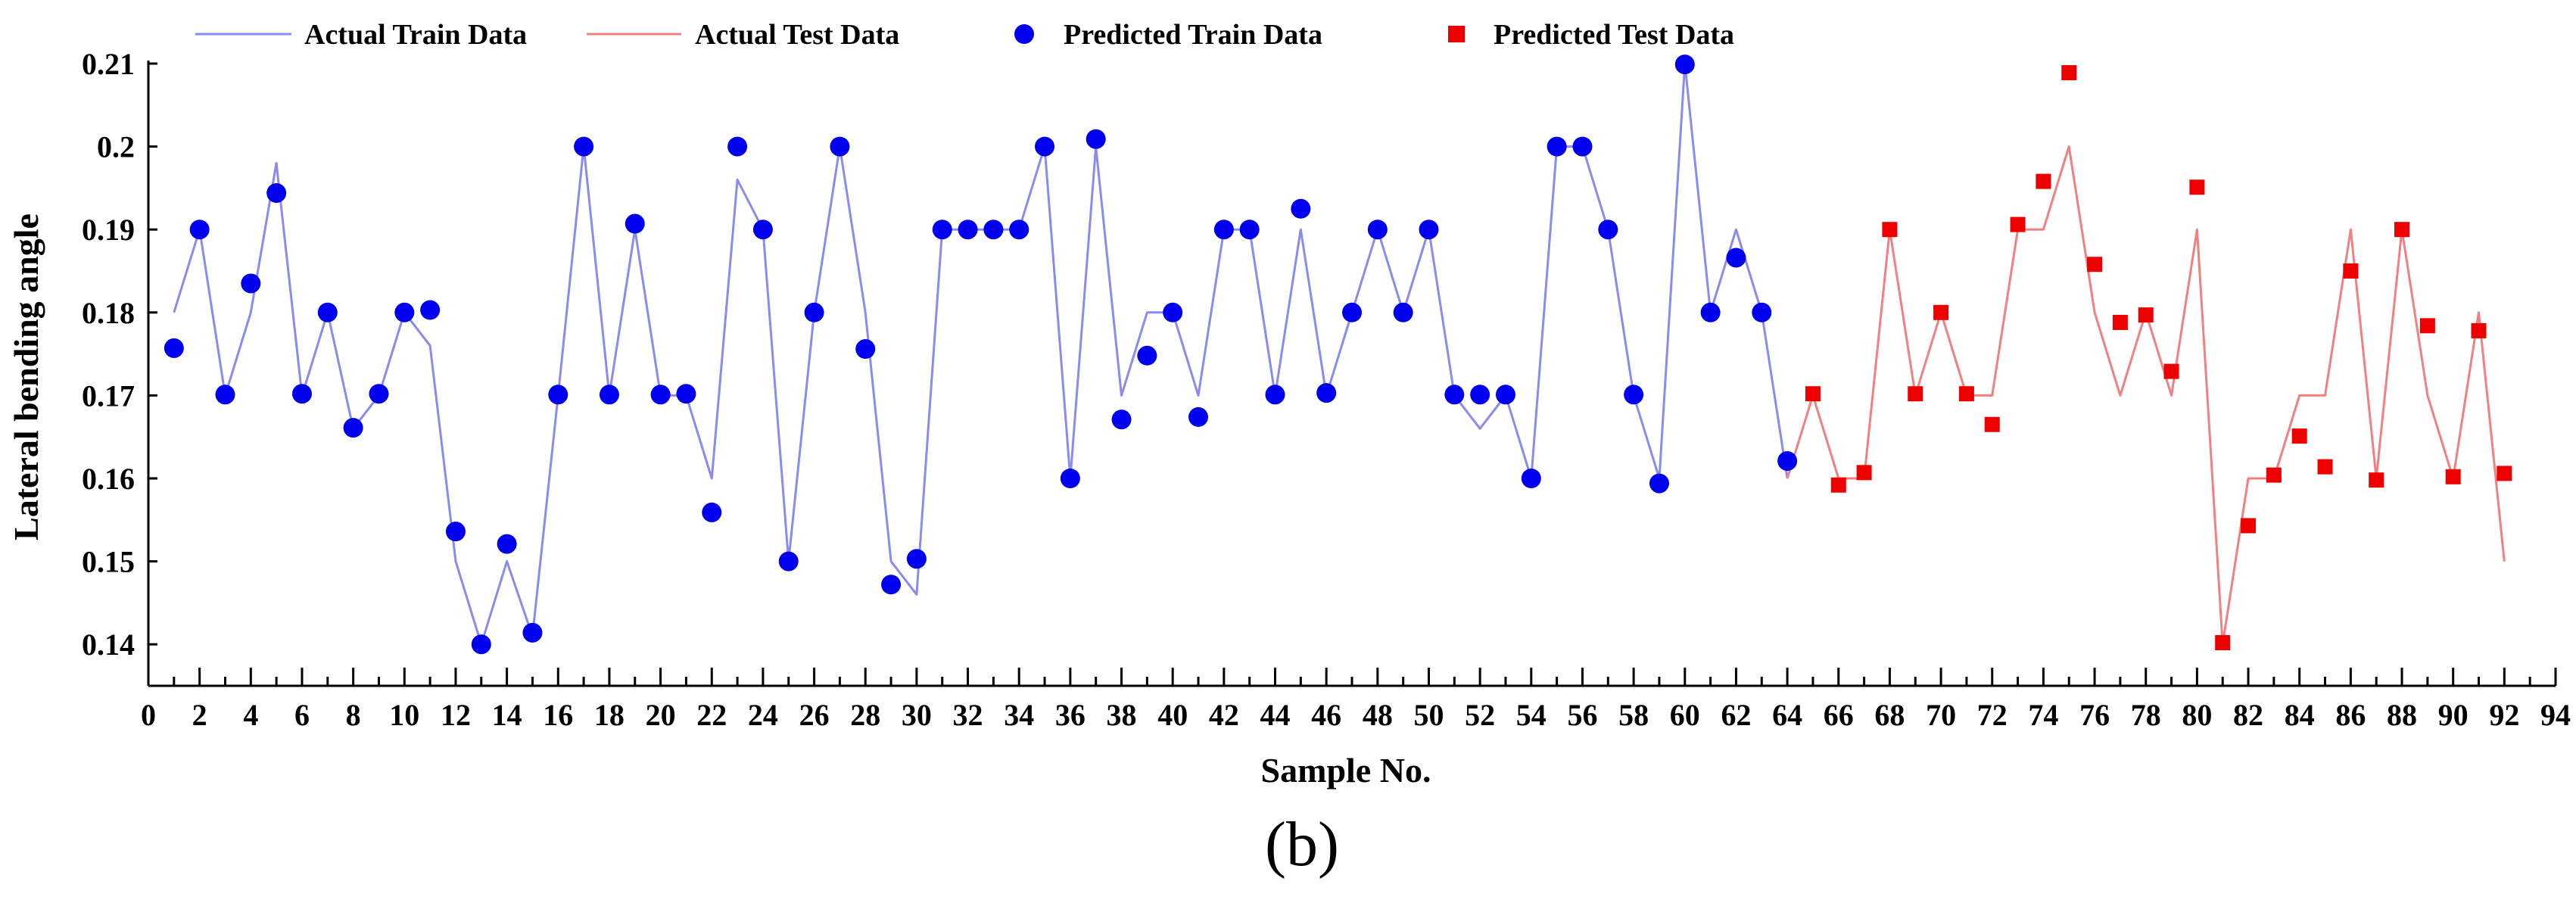 The width and height of the screenshot is (2576, 897). I want to click on x-tick-label: 74, so click(2043, 715).